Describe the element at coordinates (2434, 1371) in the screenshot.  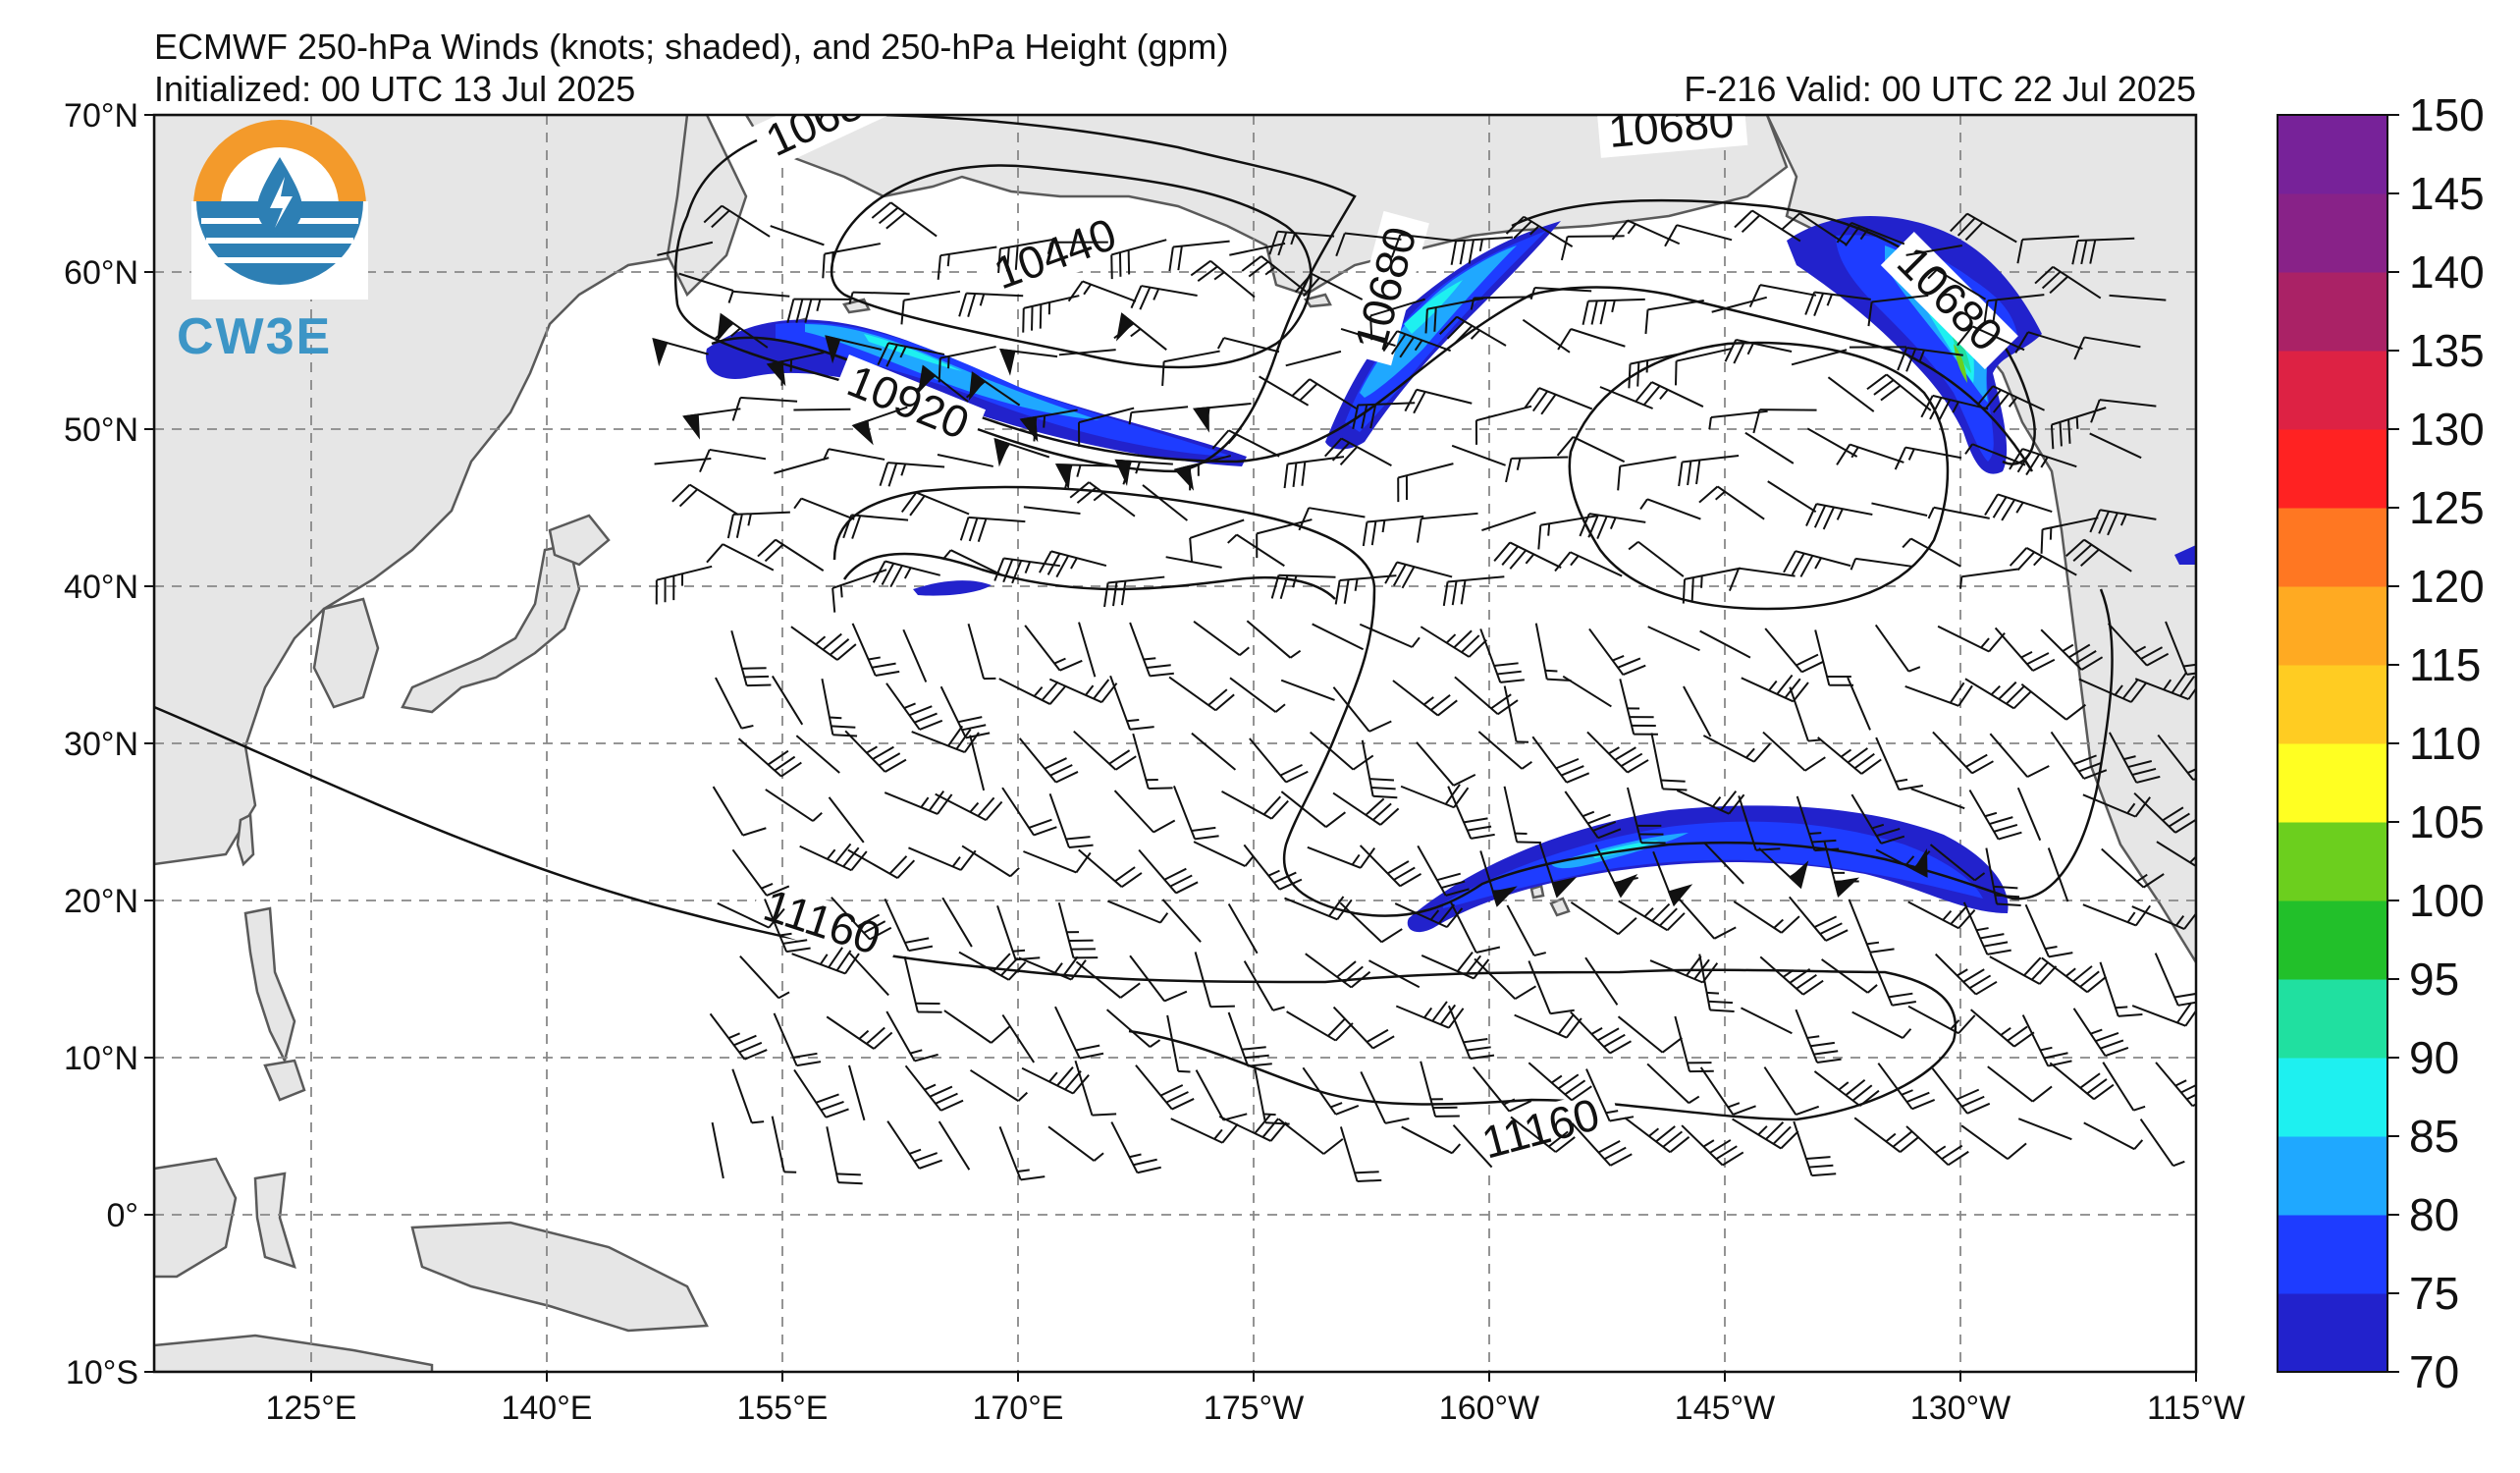
I see `colorbar-tick-label: 70` at that location.